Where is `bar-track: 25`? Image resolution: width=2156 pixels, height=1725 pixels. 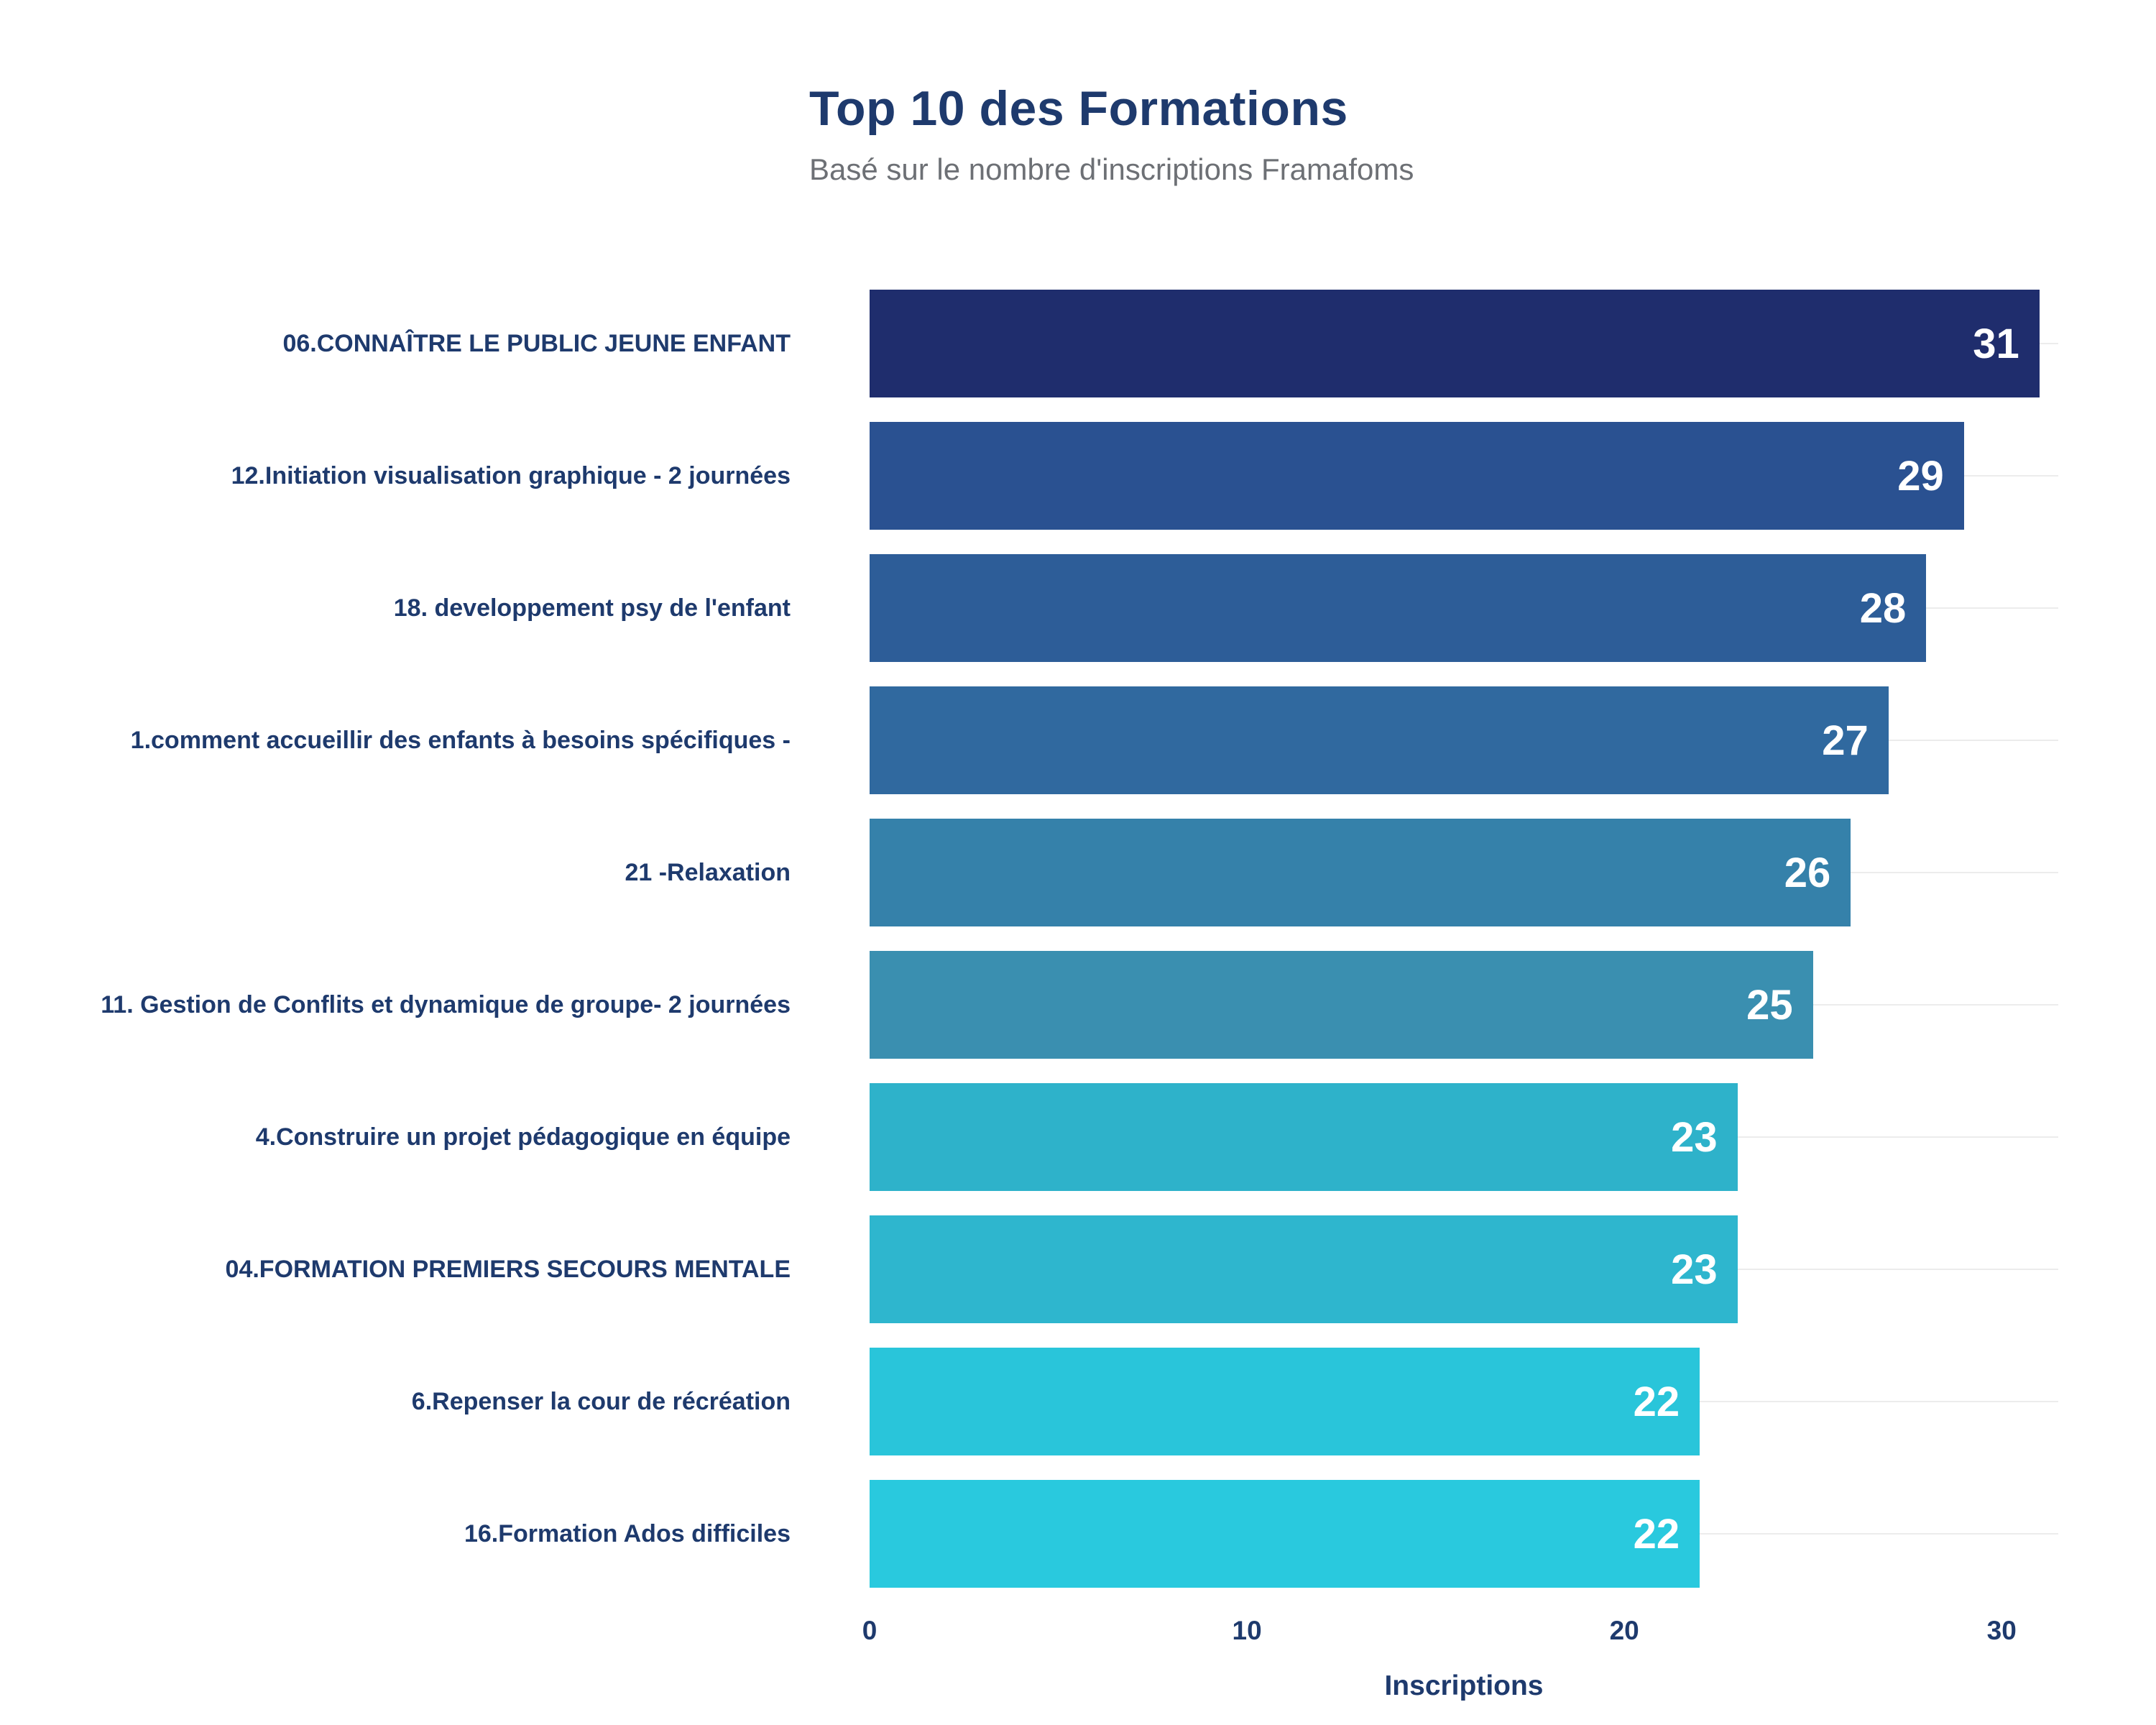
bar-track: 25 is located at coordinates (1464, 1005).